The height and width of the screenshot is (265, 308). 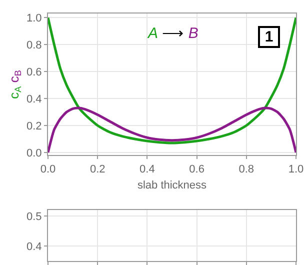 I want to click on x-tick-label: 0.2, so click(x=98, y=169).